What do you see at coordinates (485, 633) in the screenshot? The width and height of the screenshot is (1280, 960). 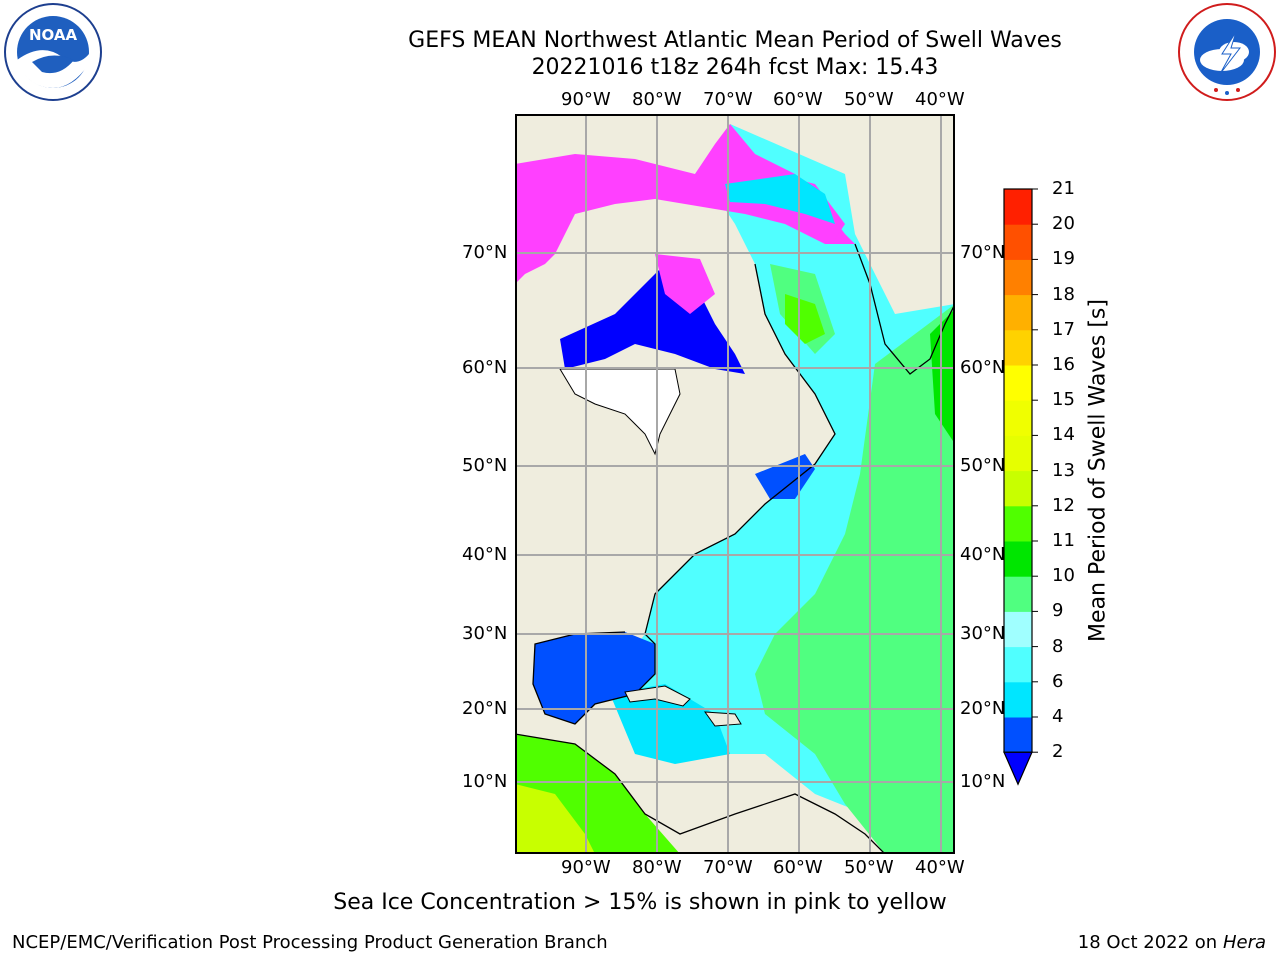 I see `lat-label-left-30n: 30°N` at bounding box center [485, 633].